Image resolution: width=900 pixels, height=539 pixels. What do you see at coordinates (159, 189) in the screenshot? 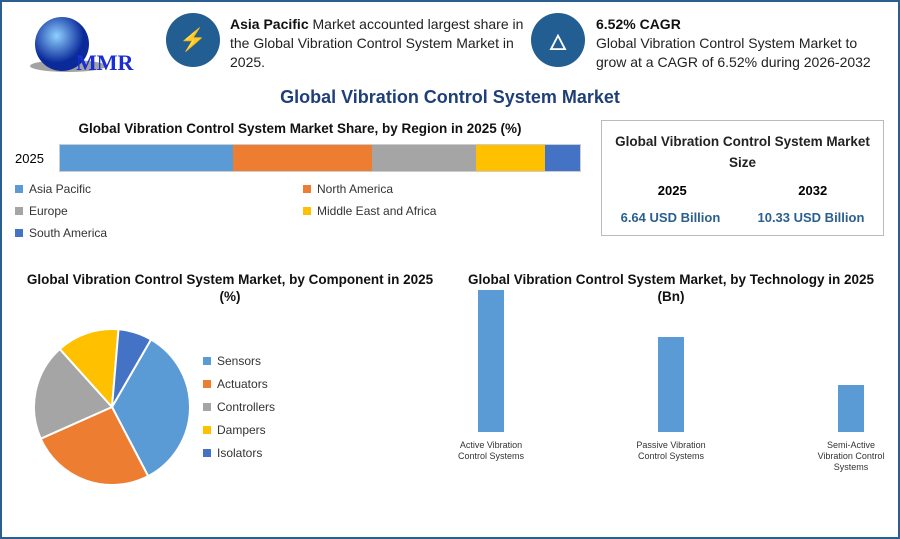
I see `legend-item: Asia Pacific` at bounding box center [159, 189].